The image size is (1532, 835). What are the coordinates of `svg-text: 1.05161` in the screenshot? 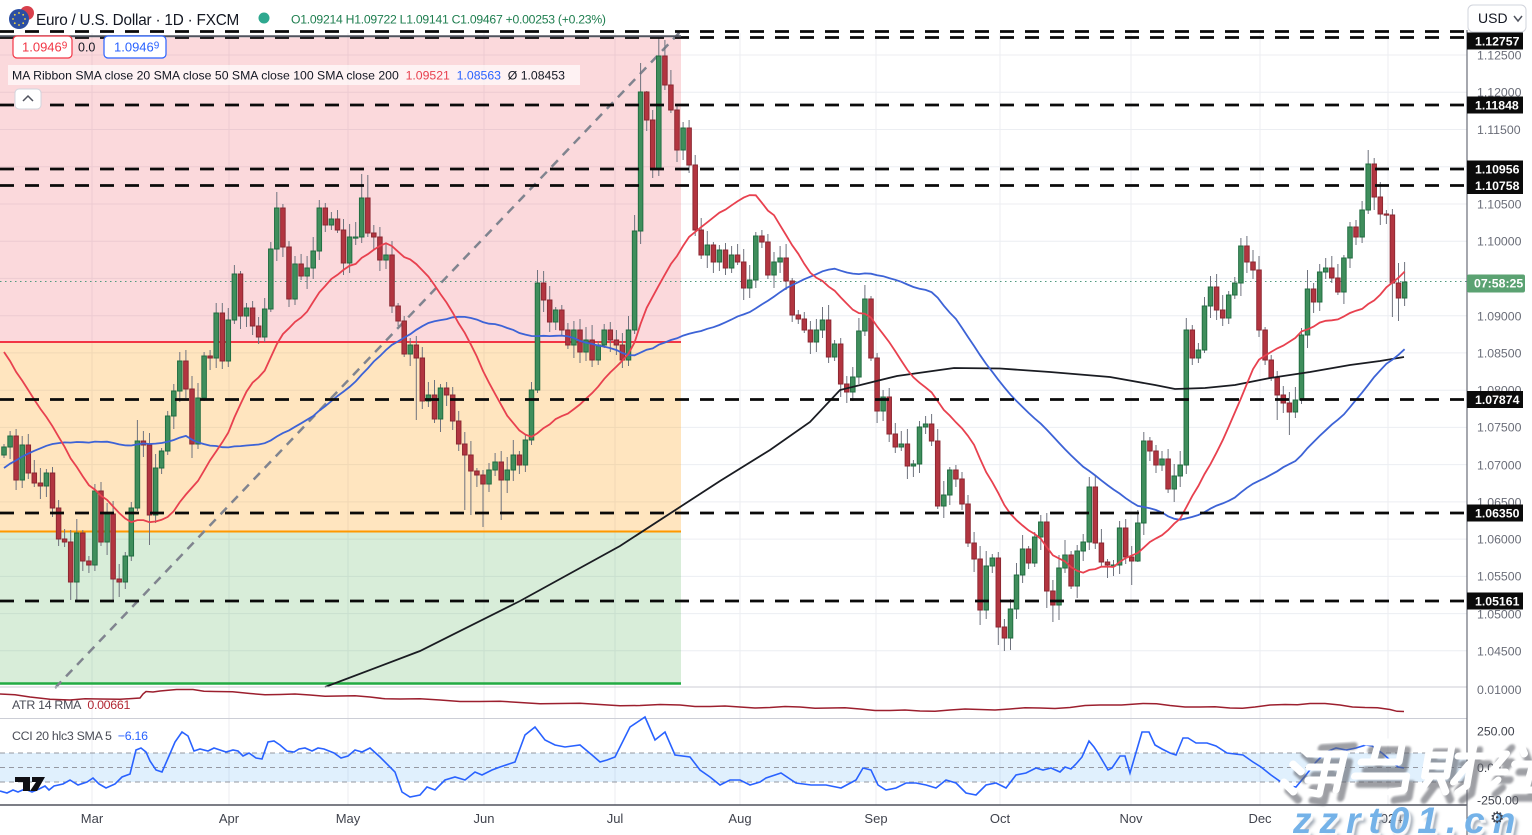 It's located at (1497, 602).